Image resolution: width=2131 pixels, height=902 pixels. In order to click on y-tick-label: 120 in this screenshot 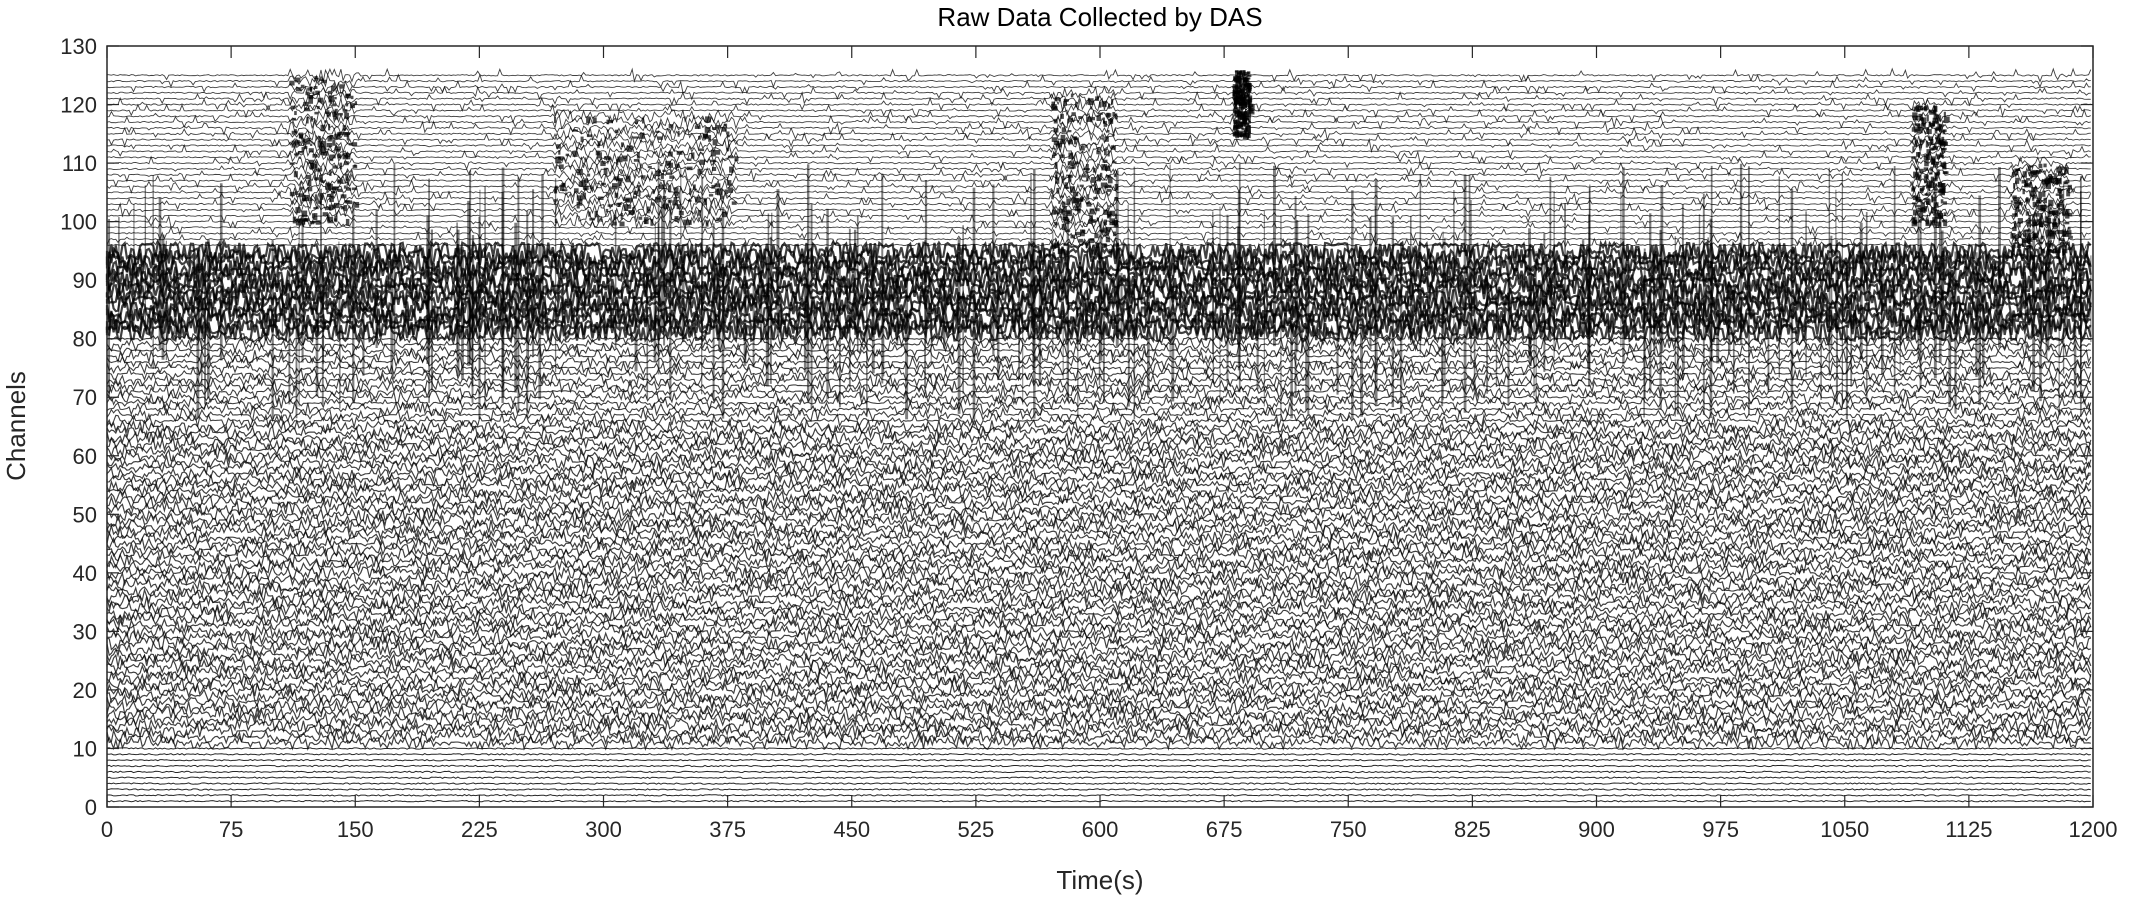, I will do `click(78, 105)`.